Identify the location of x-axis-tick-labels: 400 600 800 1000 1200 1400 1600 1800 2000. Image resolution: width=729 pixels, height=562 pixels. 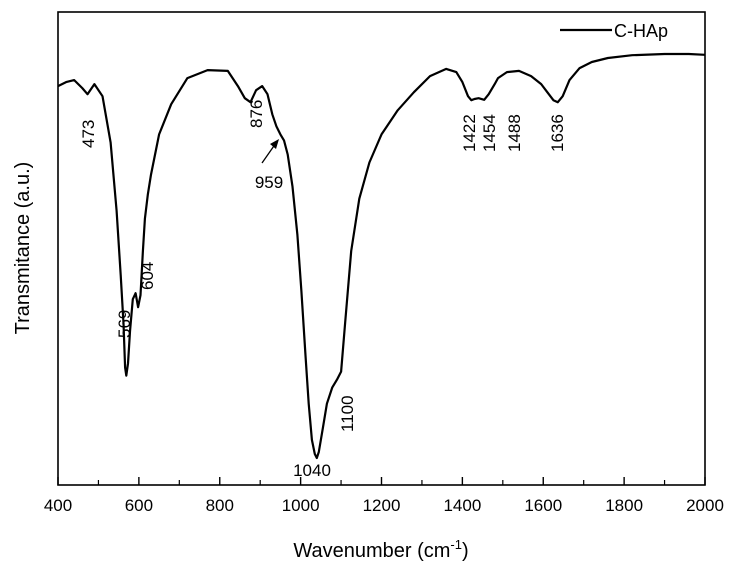
(384, 505).